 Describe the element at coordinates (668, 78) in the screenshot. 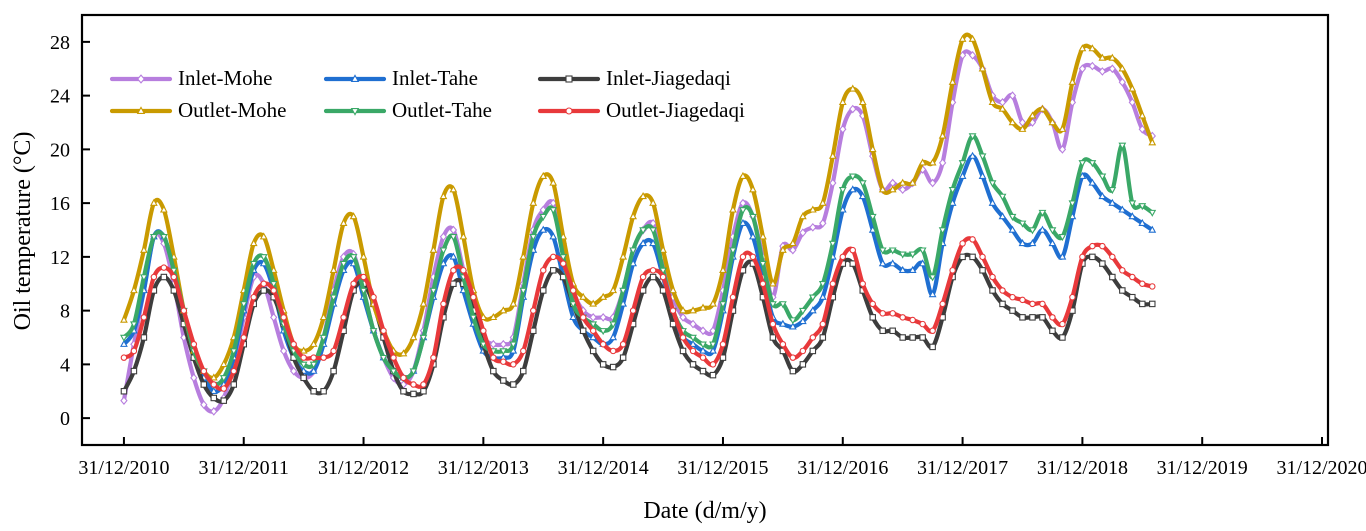

I see `legend-label-inlet-jiagedaqi: Inlet-Jiagedaqi` at that location.